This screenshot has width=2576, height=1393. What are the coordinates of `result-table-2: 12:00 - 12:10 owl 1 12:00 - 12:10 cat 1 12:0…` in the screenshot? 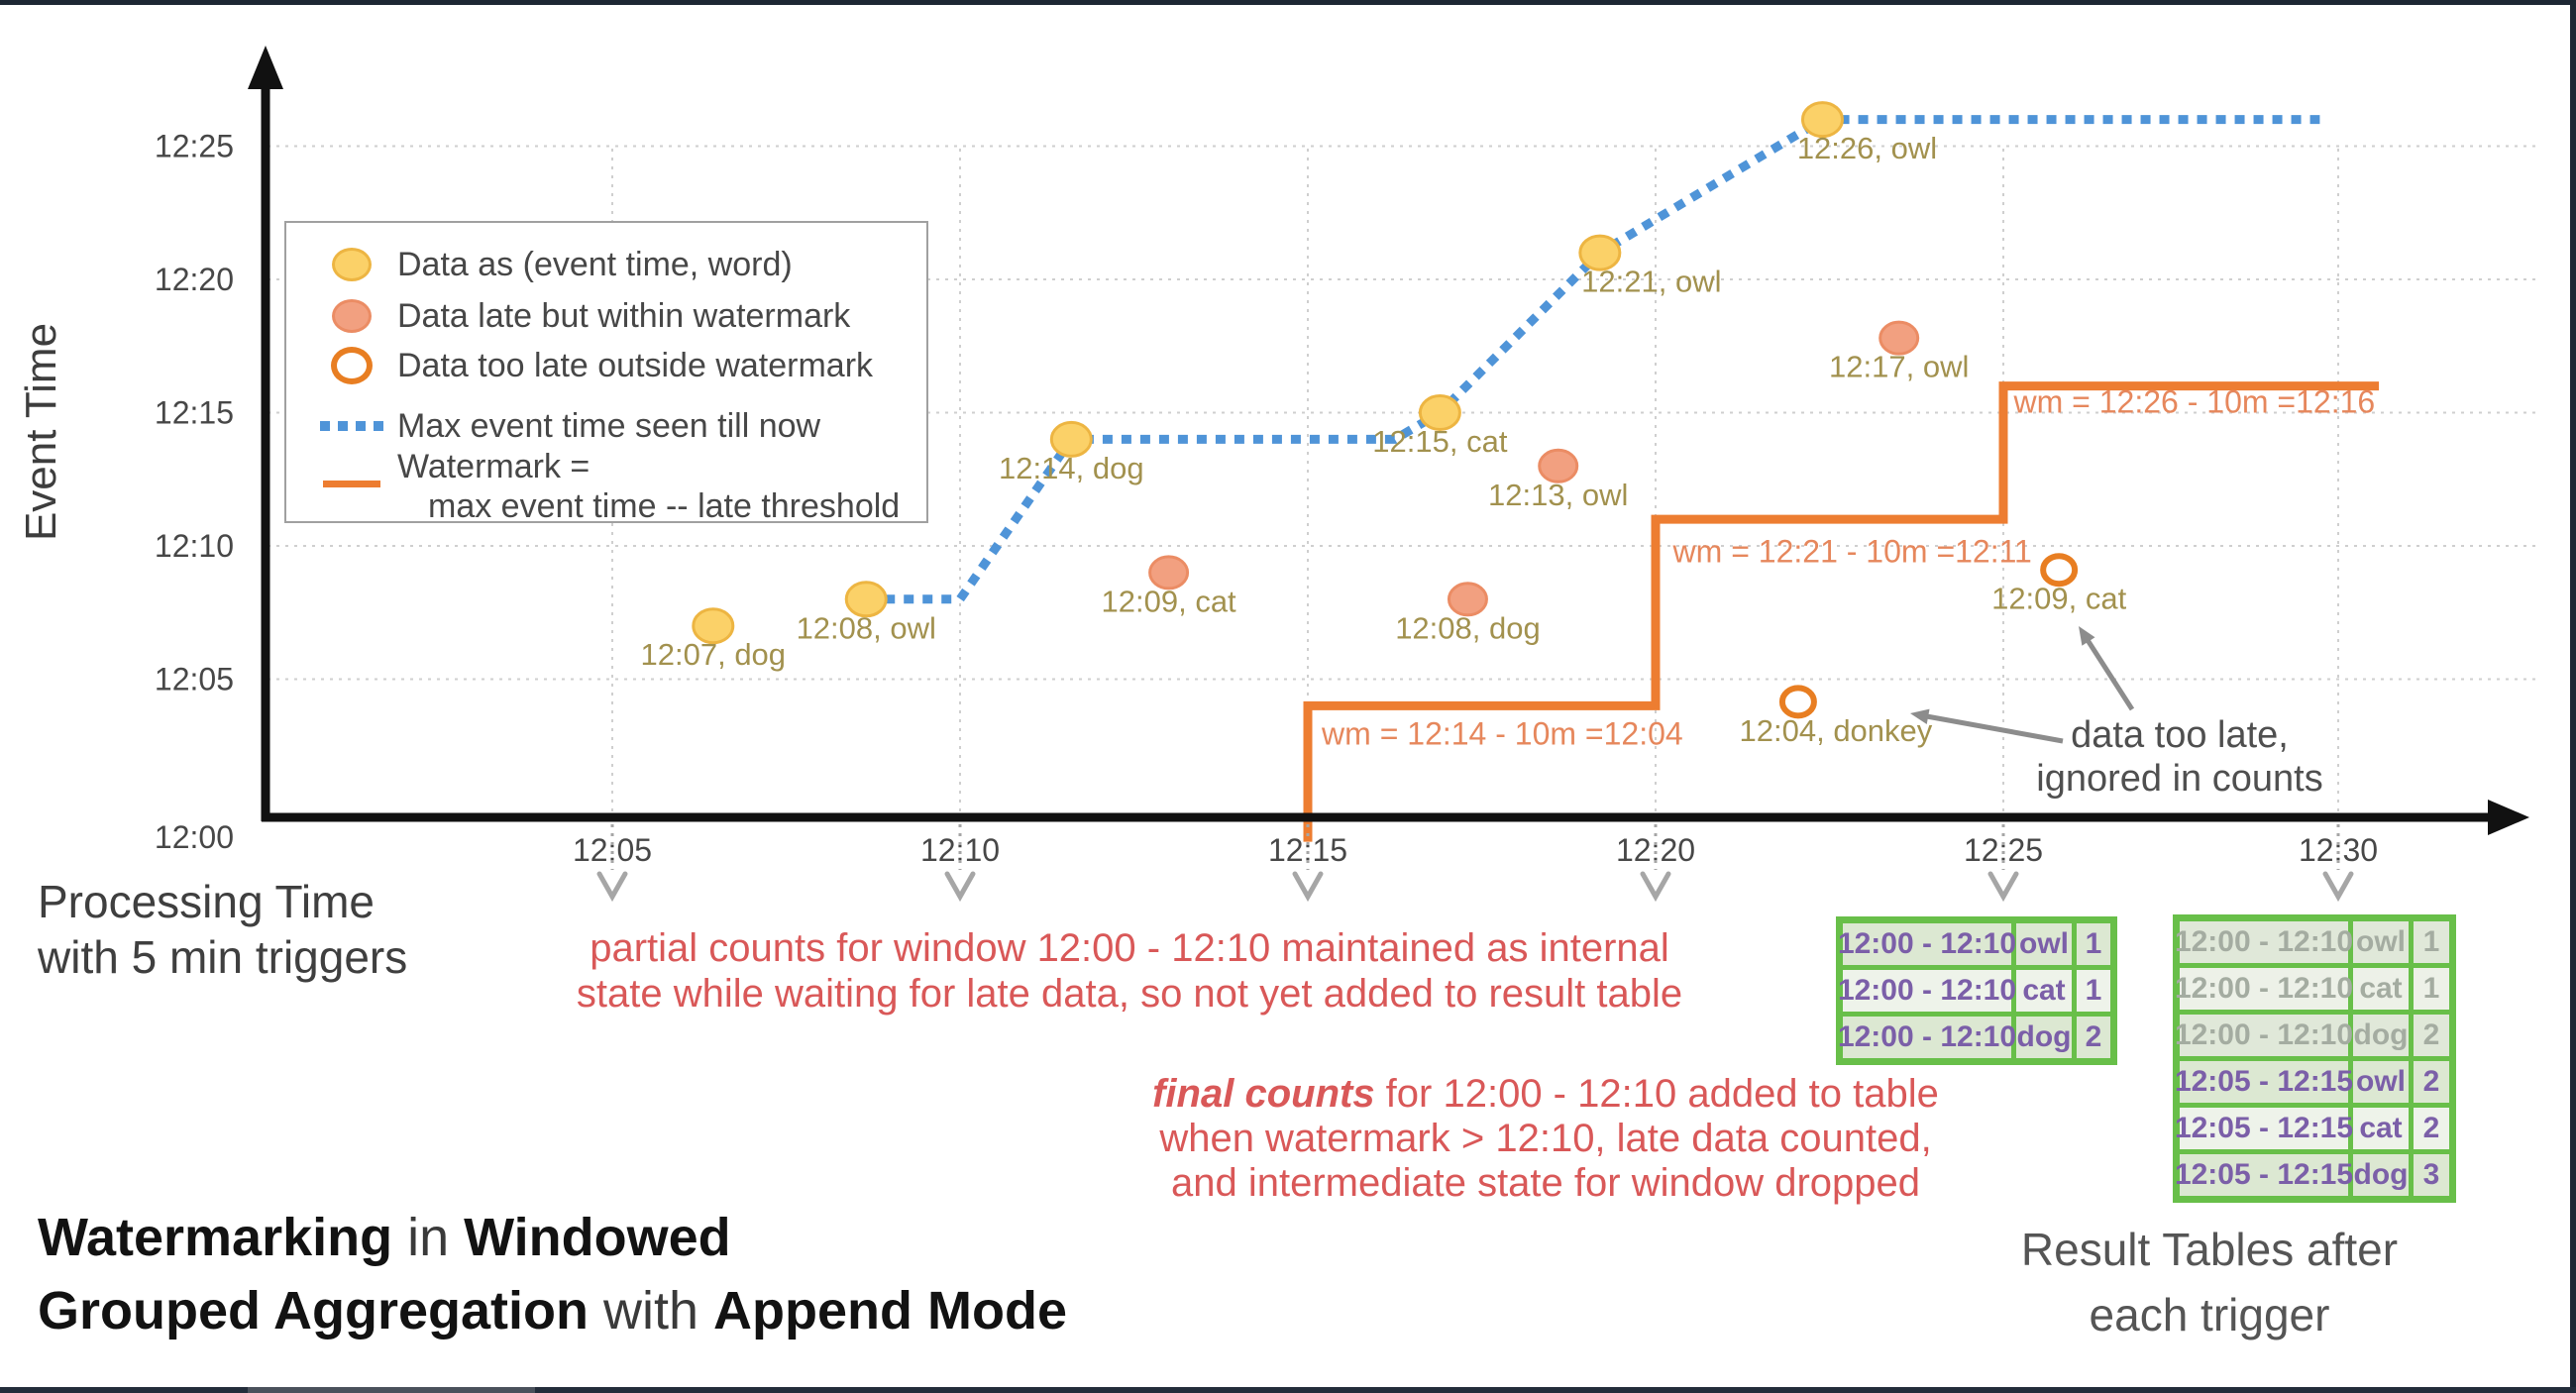 It's located at (2315, 1058).